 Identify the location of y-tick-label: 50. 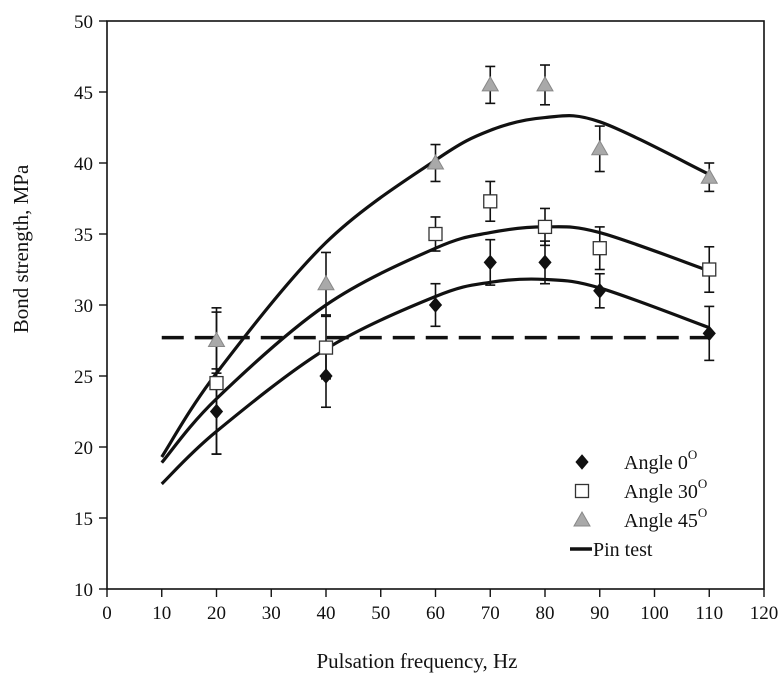
(83, 22).